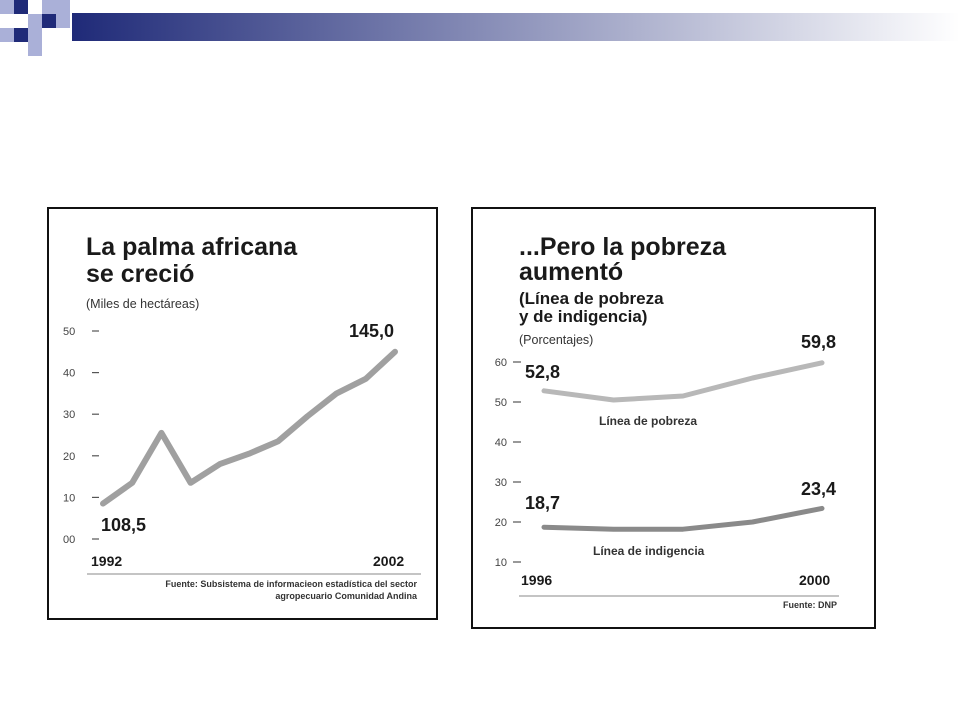 The height and width of the screenshot is (720, 960). Describe the element at coordinates (818, 342) in the screenshot. I see `data-label-pobreza-end: 59,8` at that location.